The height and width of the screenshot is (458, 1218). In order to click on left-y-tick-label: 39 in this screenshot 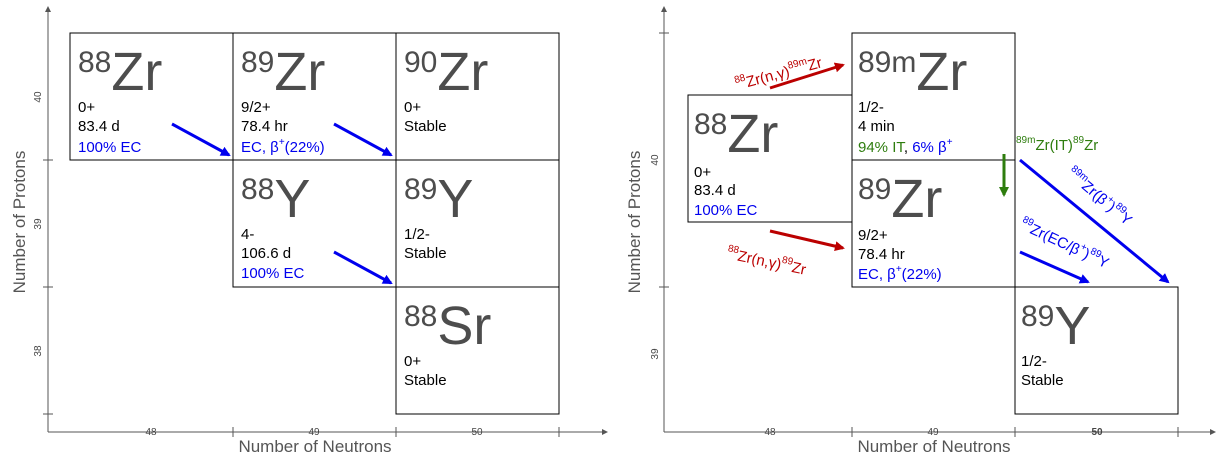, I will do `click(38, 224)`.